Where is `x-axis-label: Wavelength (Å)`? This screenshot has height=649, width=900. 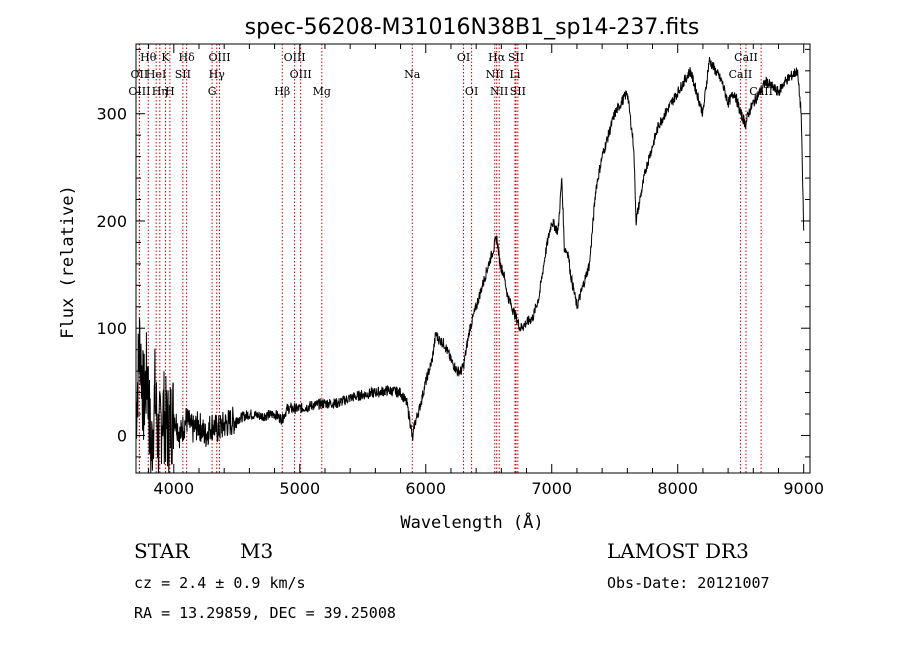
x-axis-label: Wavelength (Å) is located at coordinates (471, 522).